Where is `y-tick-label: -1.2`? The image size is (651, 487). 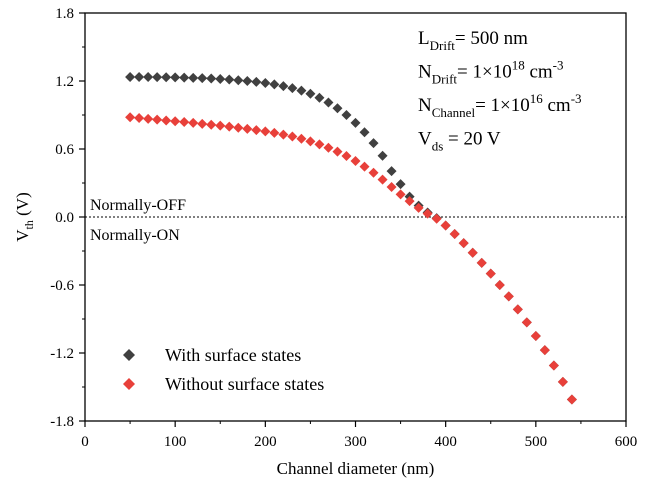
y-tick-label: -1.2 is located at coordinates (62, 354).